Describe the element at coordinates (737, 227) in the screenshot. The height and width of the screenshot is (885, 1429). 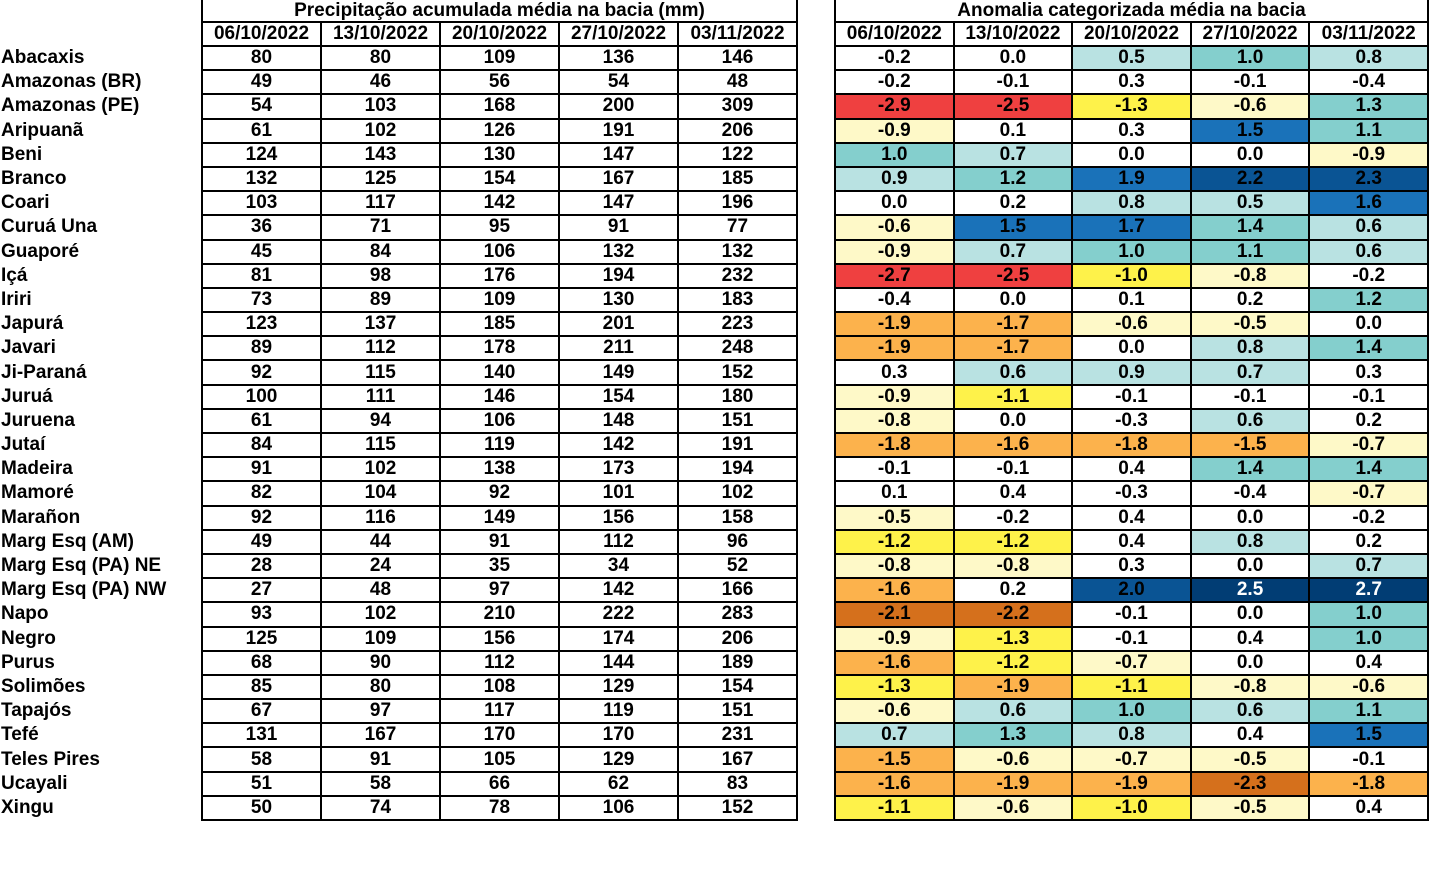
I see `precip-cell: 77` at that location.